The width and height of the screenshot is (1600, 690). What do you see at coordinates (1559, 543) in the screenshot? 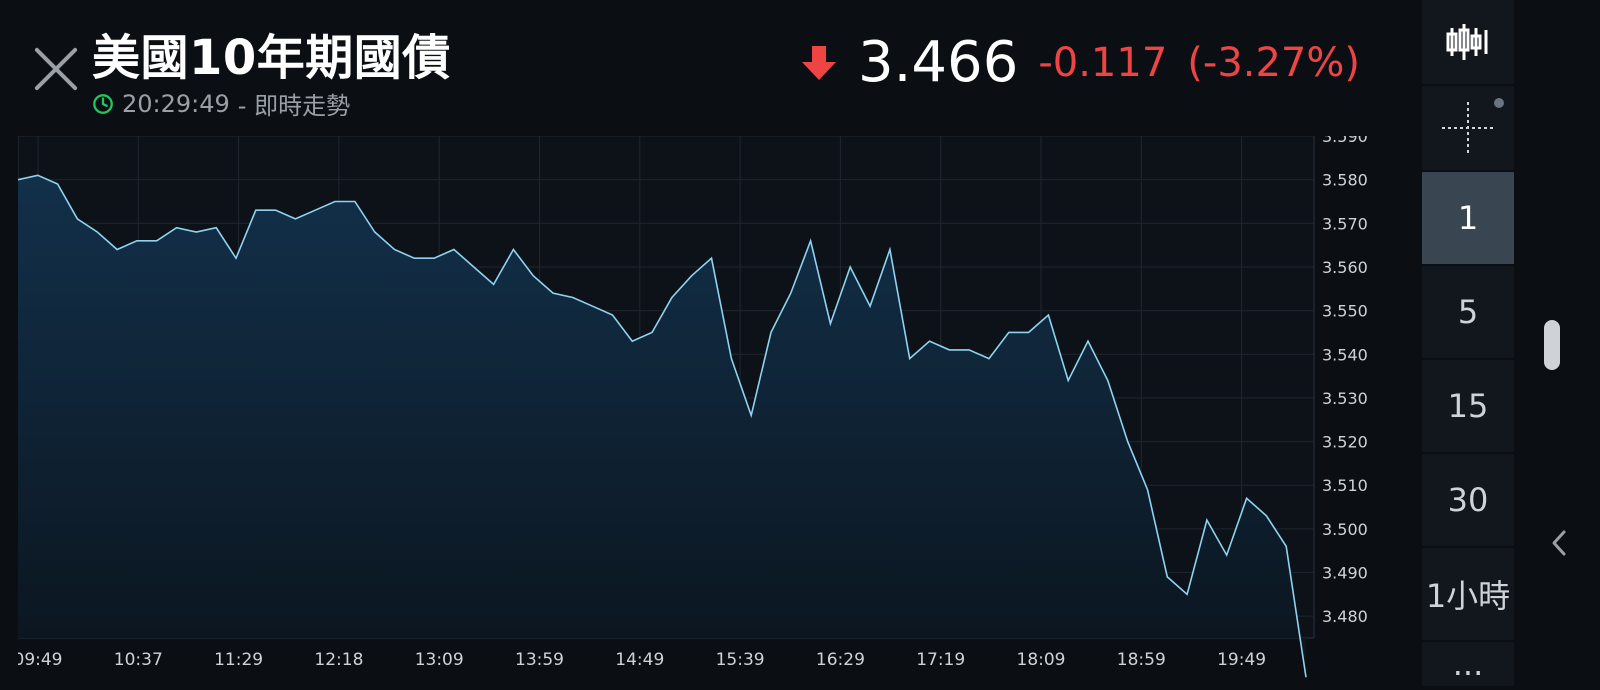
I see `chevron-left-icon` at bounding box center [1559, 543].